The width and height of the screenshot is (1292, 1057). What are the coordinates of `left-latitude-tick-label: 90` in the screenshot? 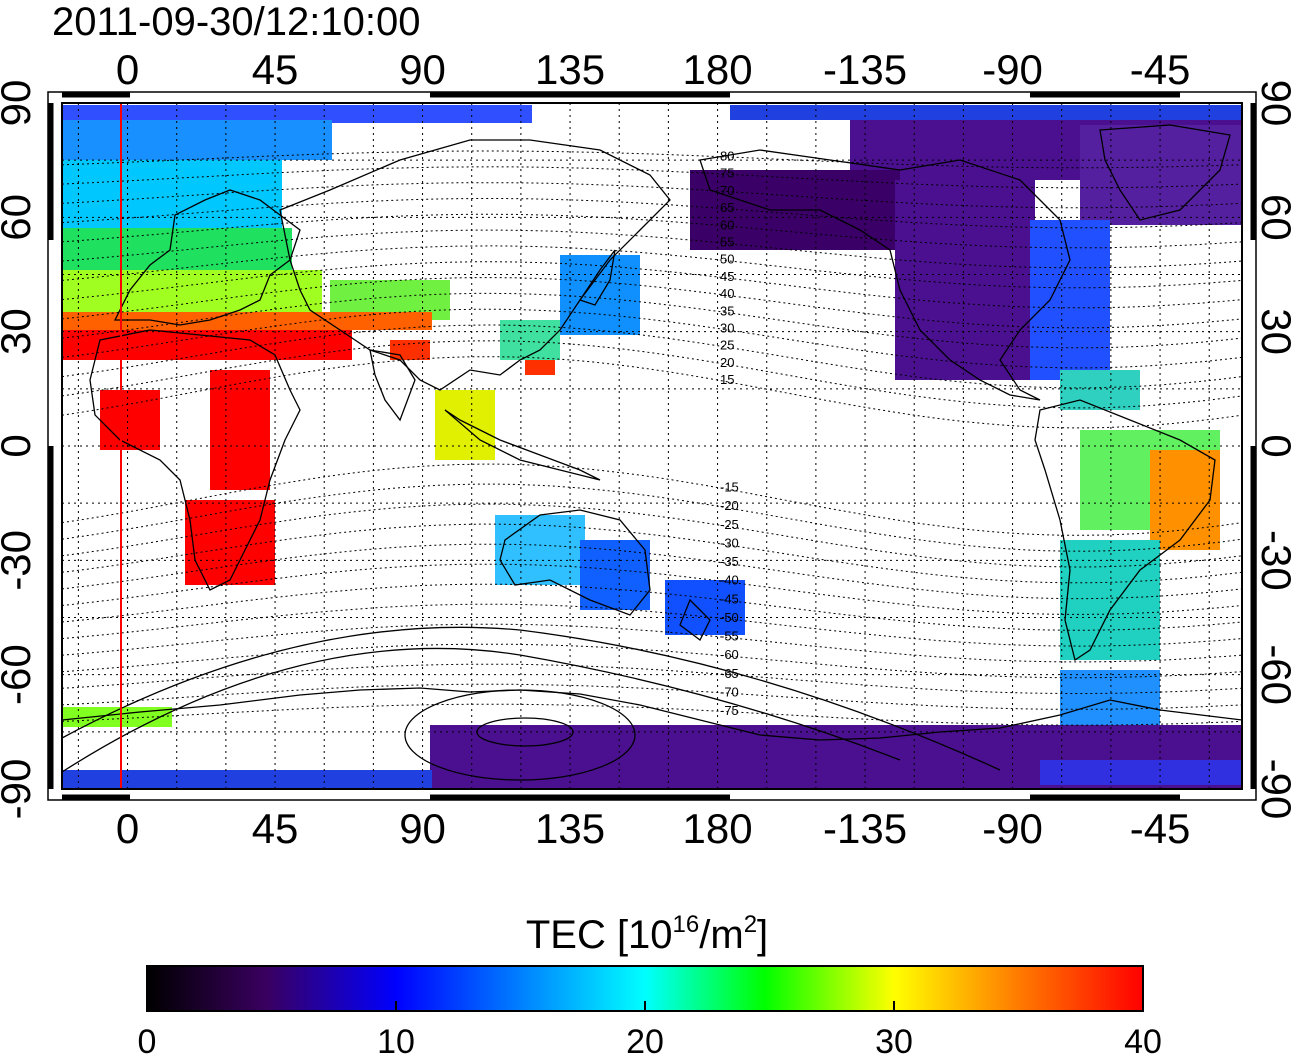 It's located at (19, 103).